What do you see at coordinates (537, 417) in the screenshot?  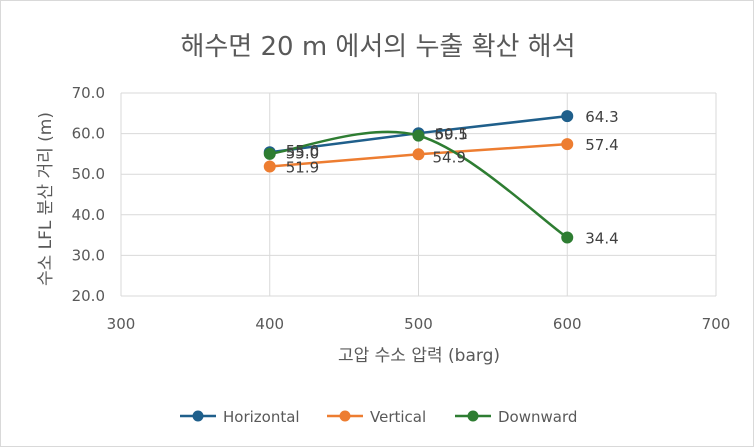 I see `legend-label-downward: Downward` at bounding box center [537, 417].